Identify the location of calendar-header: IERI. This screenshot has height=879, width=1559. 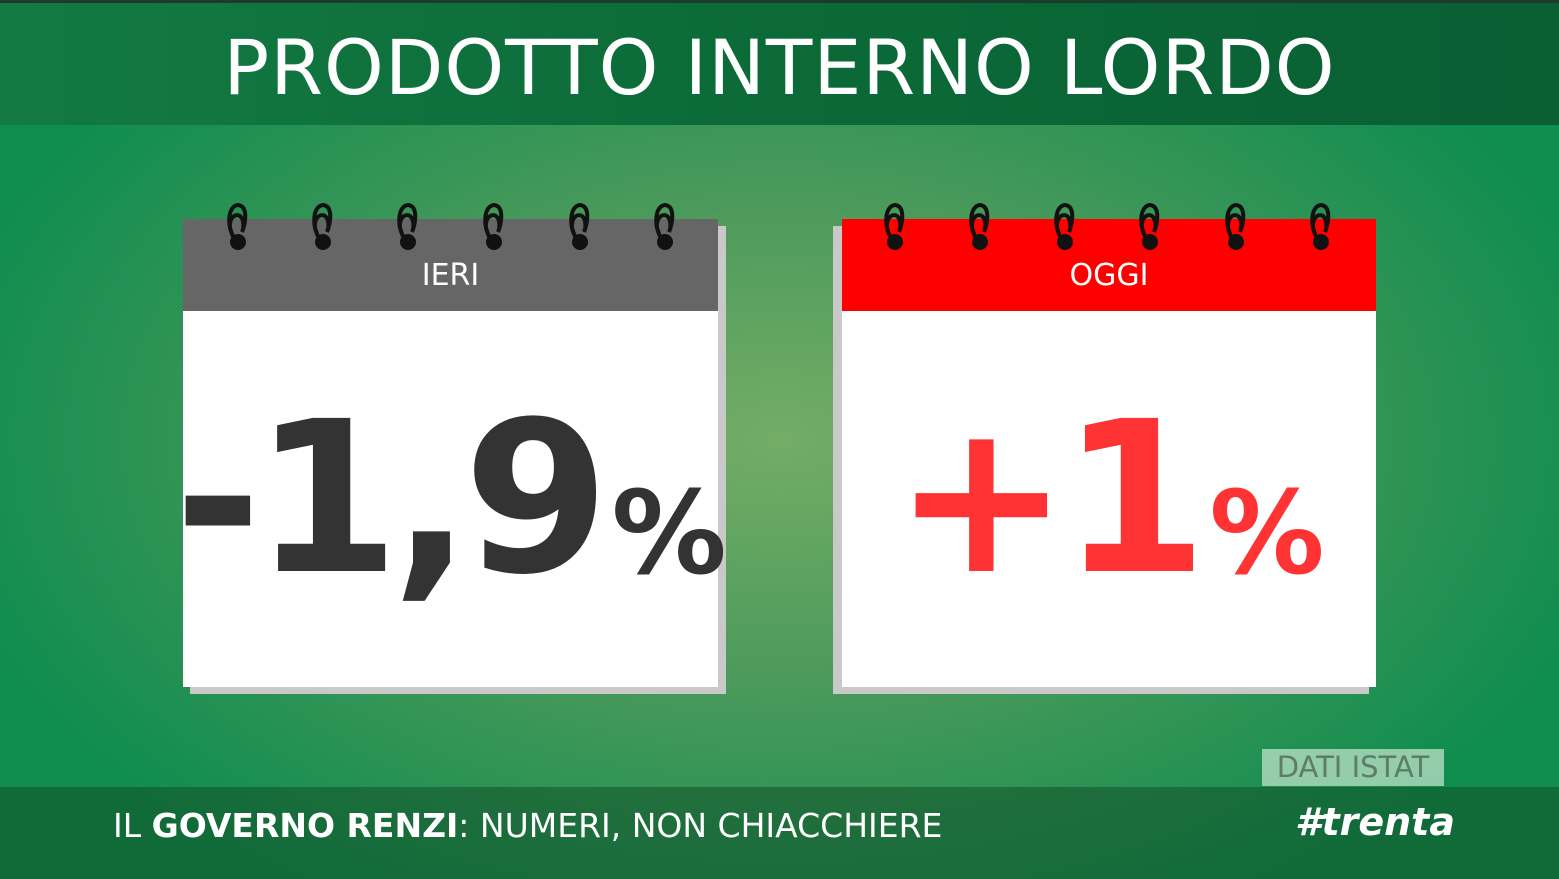
(450, 265).